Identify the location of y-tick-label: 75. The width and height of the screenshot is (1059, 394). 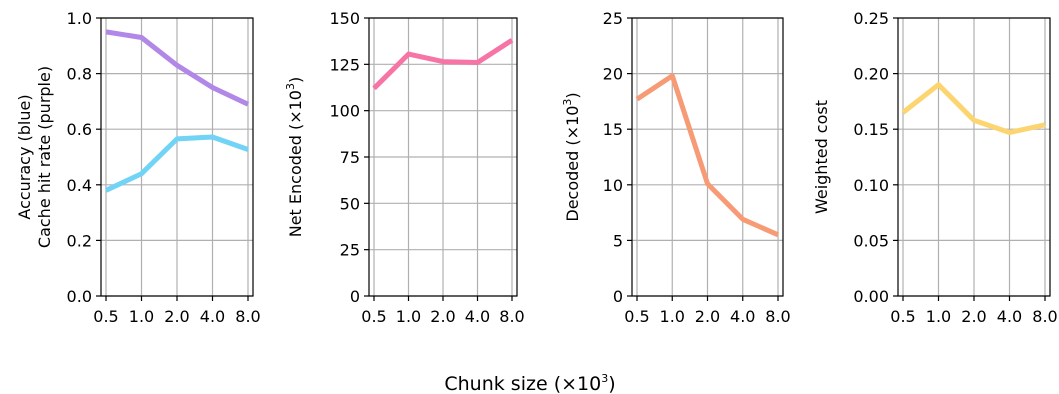
(350, 157).